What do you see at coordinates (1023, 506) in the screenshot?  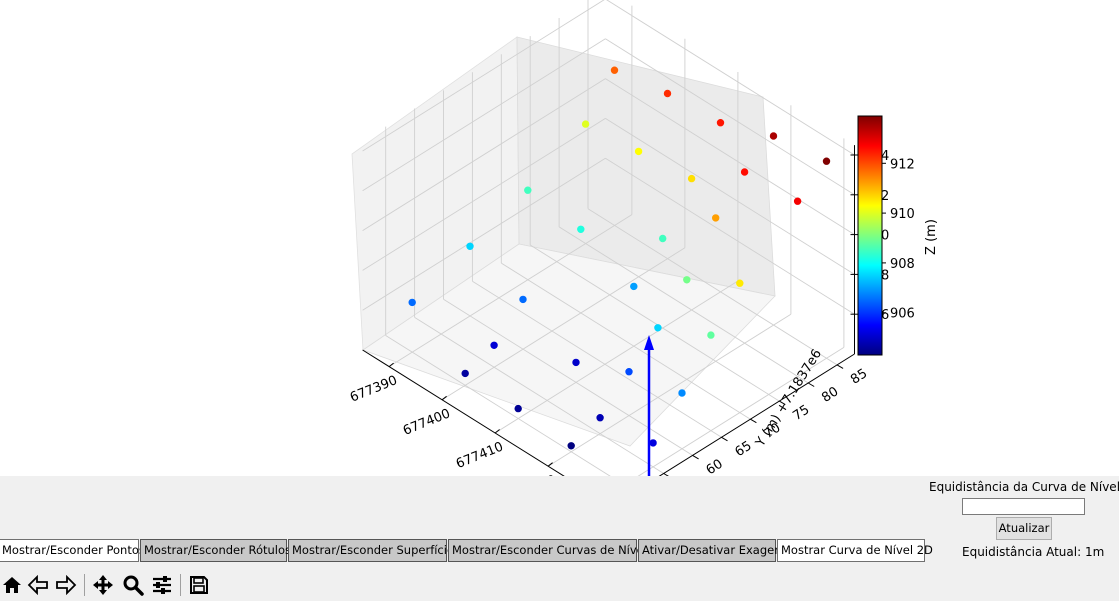 I see `equidistance-input` at bounding box center [1023, 506].